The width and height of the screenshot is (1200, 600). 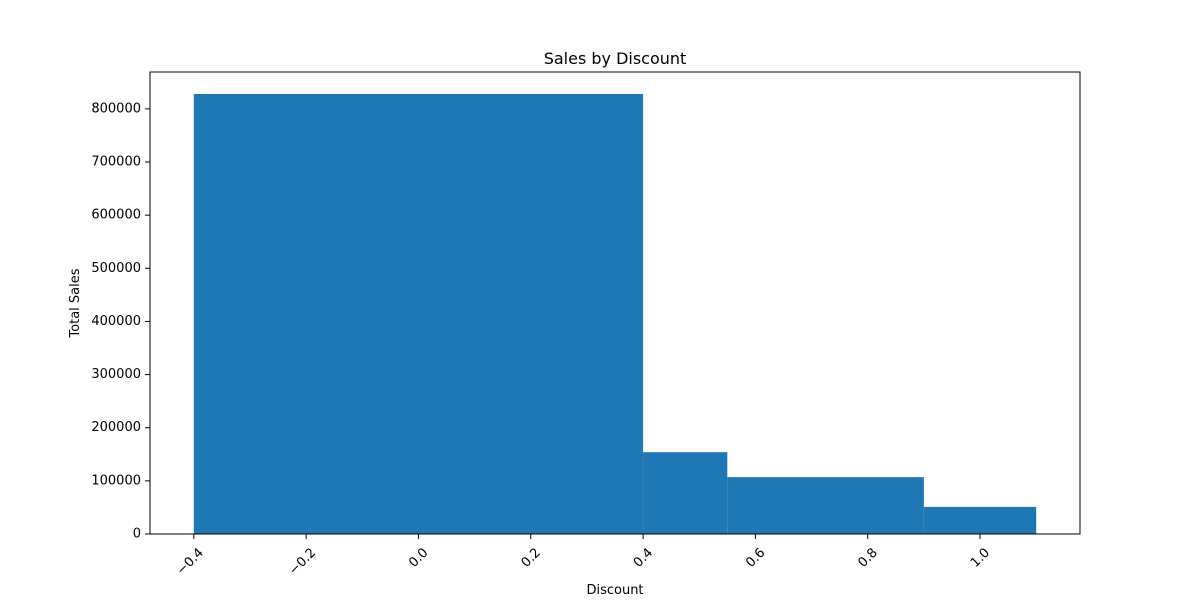 I want to click on x-axis-ticks: −0.4 −0.2 0.0 0.2 0.4 0.6 0.8 1.0, so click(x=583, y=556).